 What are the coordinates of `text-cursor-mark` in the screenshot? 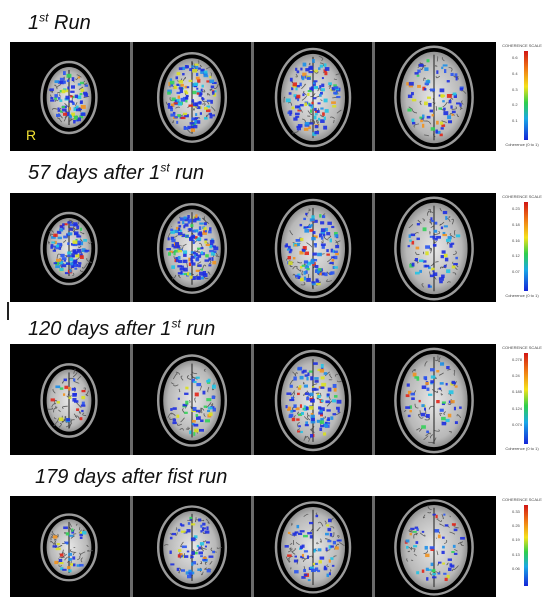 It's located at (8, 311).